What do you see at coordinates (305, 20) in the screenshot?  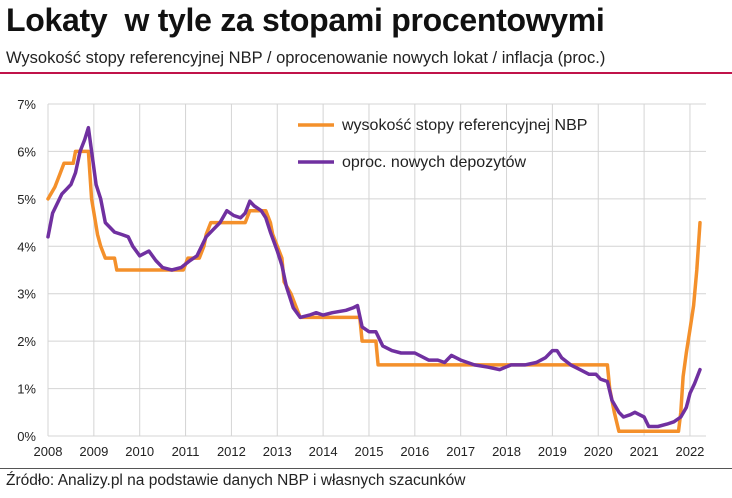 I see `chart-title: Lokaty w tyle za stopami procentowymi` at bounding box center [305, 20].